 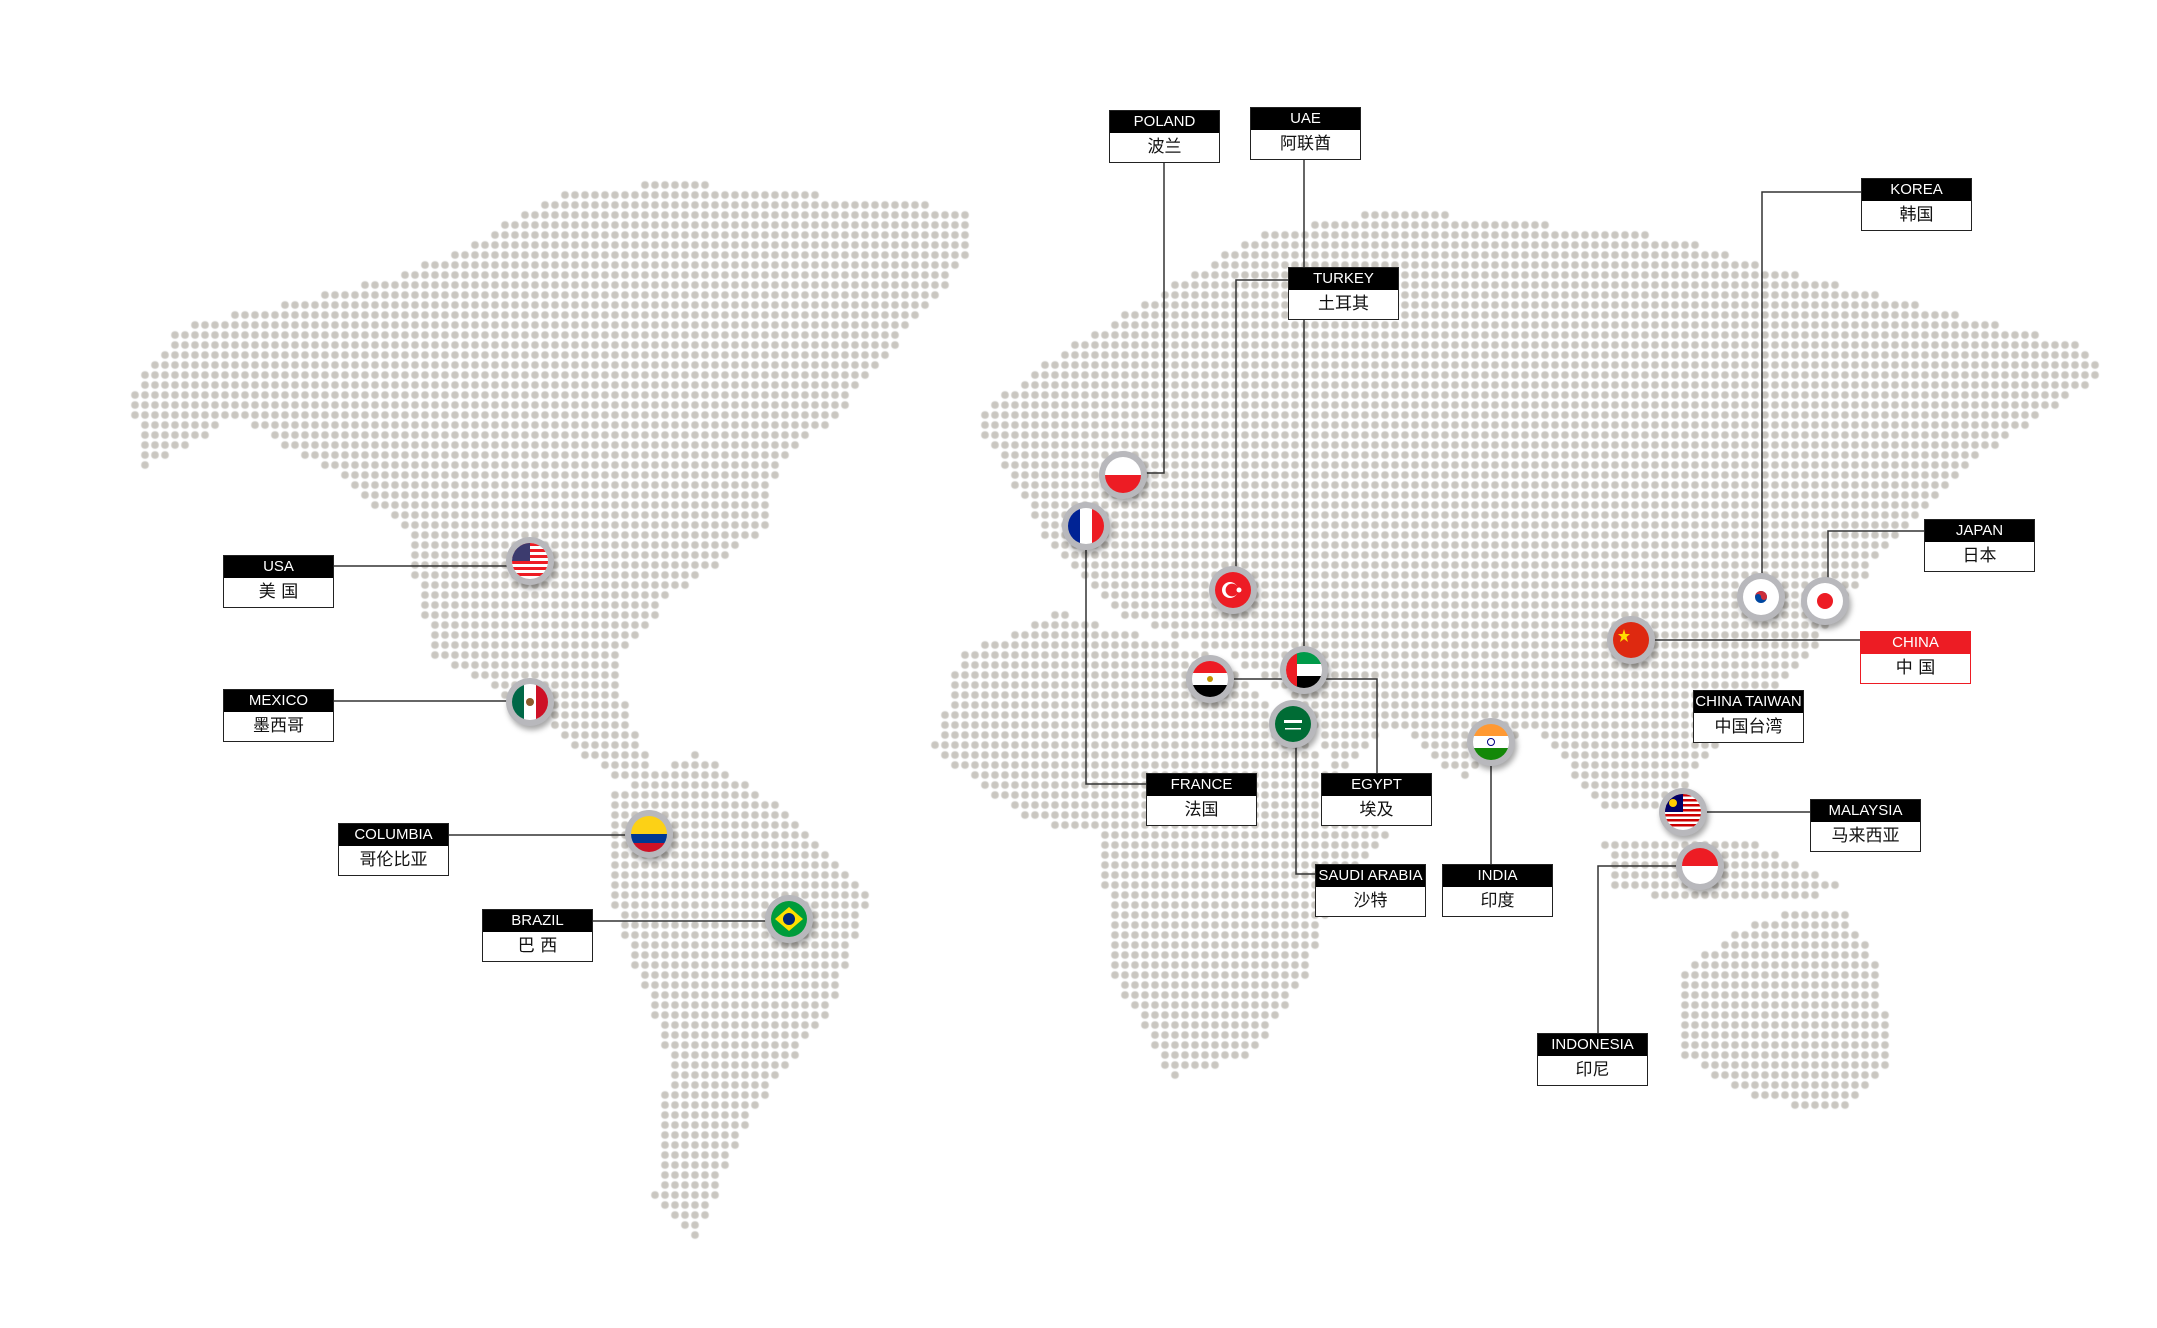 What do you see at coordinates (1370, 876) in the screenshot?
I see `label-english: SAUDI ARABIA` at bounding box center [1370, 876].